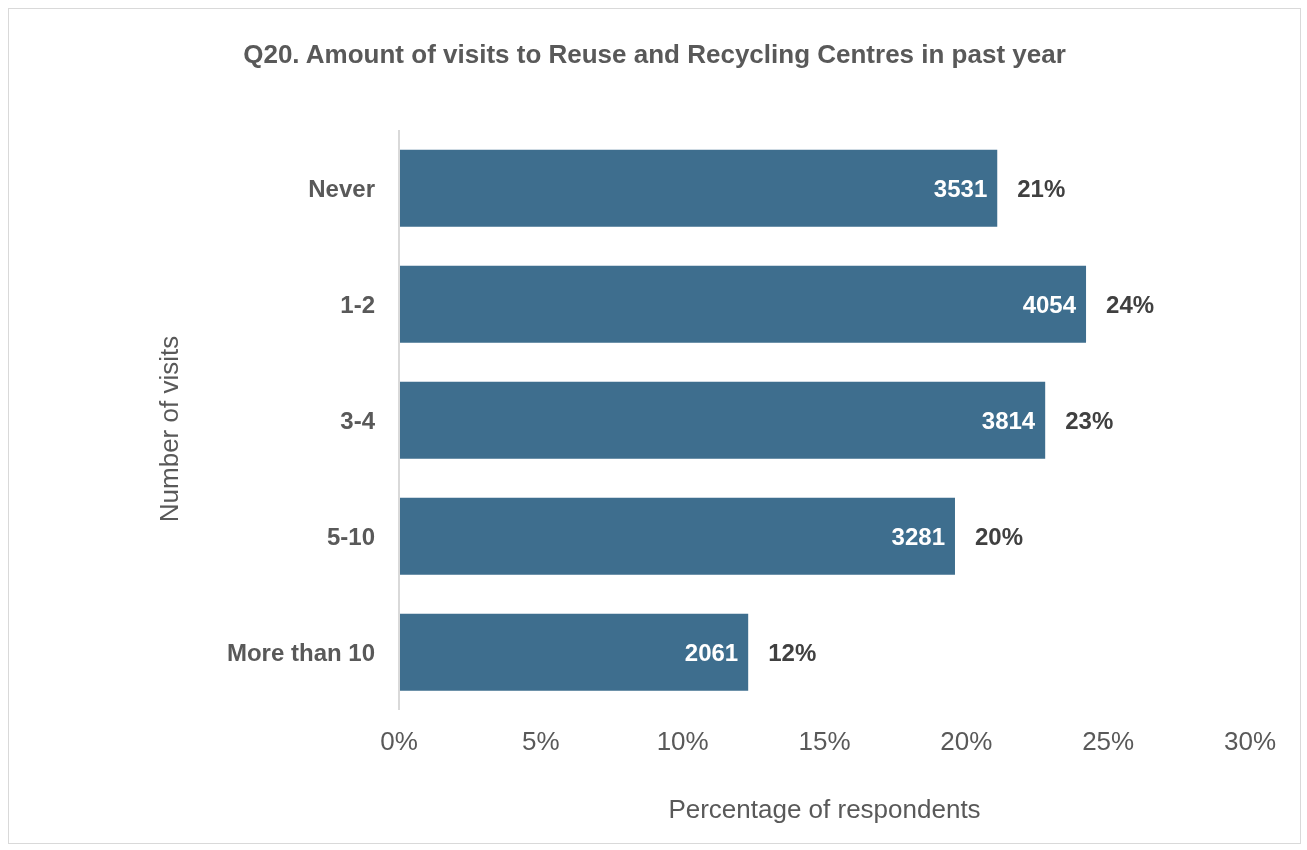 This screenshot has width=1307, height=850. What do you see at coordinates (399, 741) in the screenshot?
I see `x-tick-label: 0%` at bounding box center [399, 741].